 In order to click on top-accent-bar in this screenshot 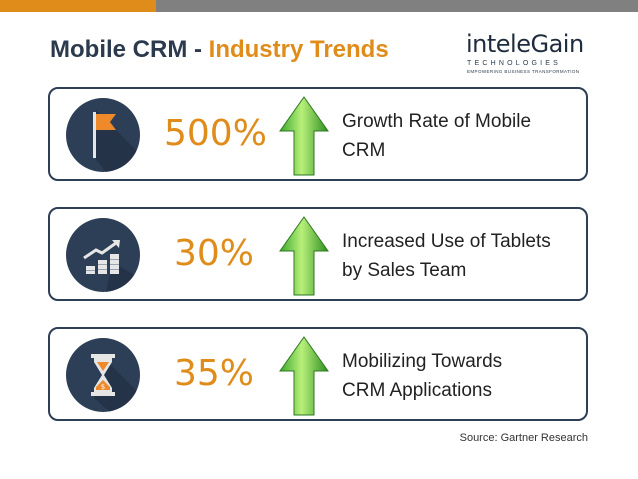, I will do `click(319, 6)`.